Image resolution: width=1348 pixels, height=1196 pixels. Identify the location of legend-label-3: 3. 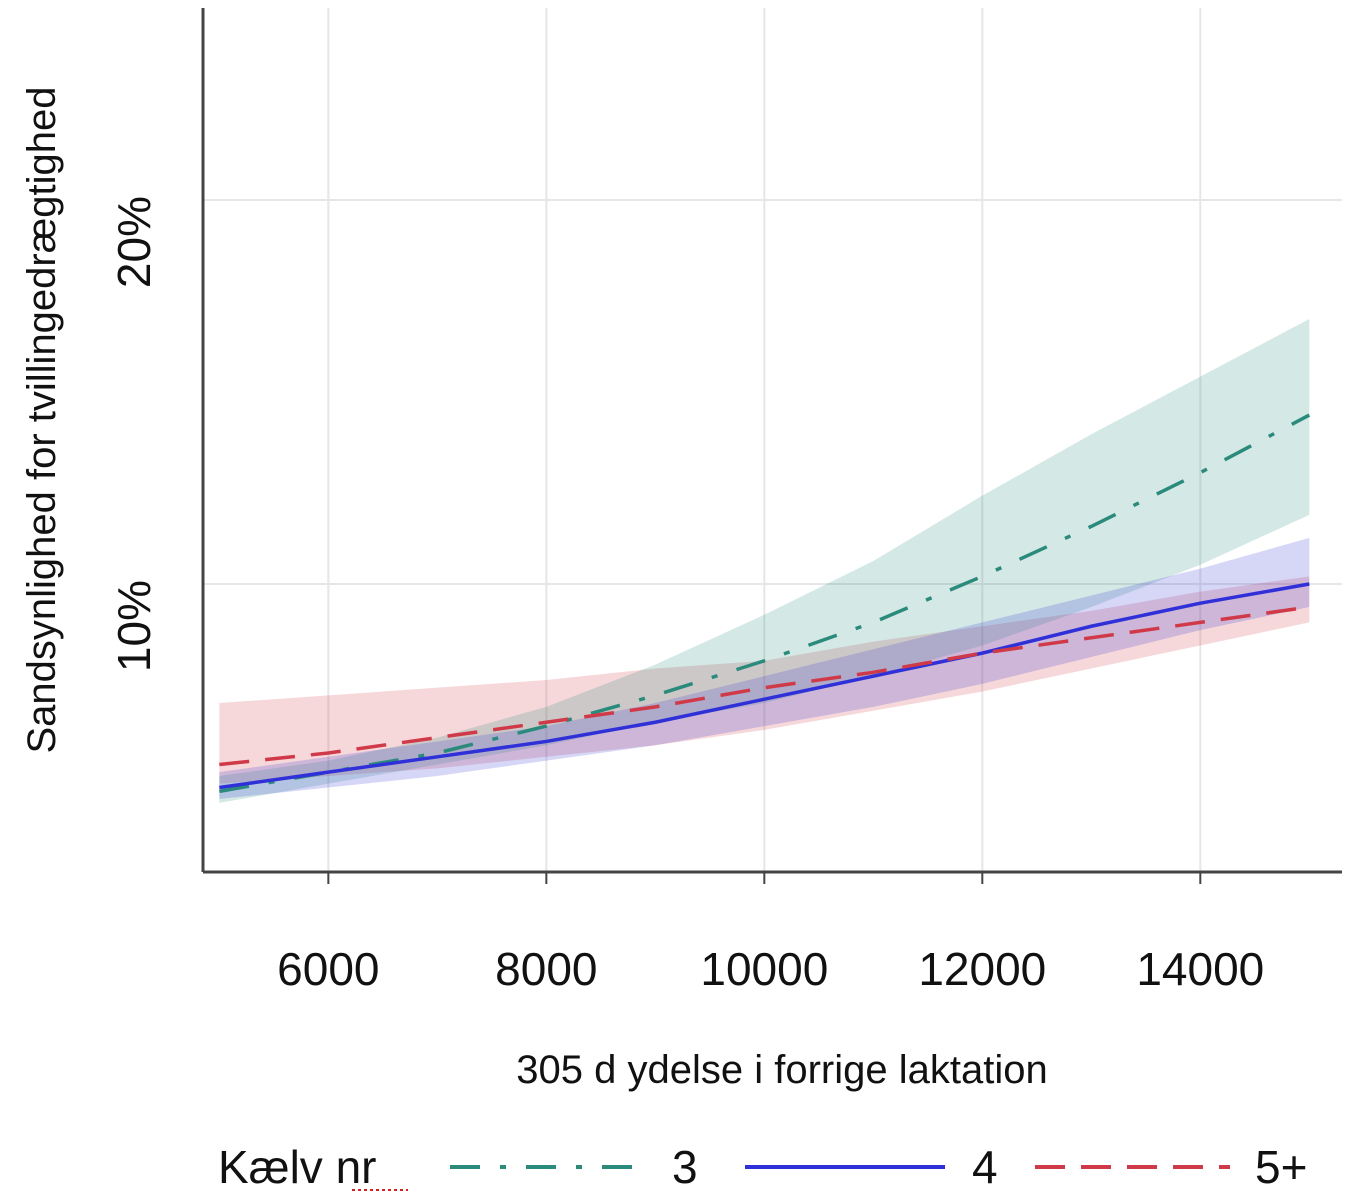
(685, 1167).